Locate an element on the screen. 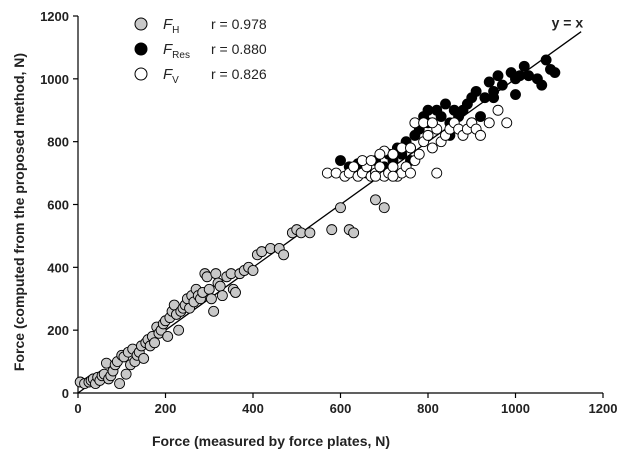  y-ticks: 0 200 400 600 800 1000 1200 is located at coordinates (59, 205).